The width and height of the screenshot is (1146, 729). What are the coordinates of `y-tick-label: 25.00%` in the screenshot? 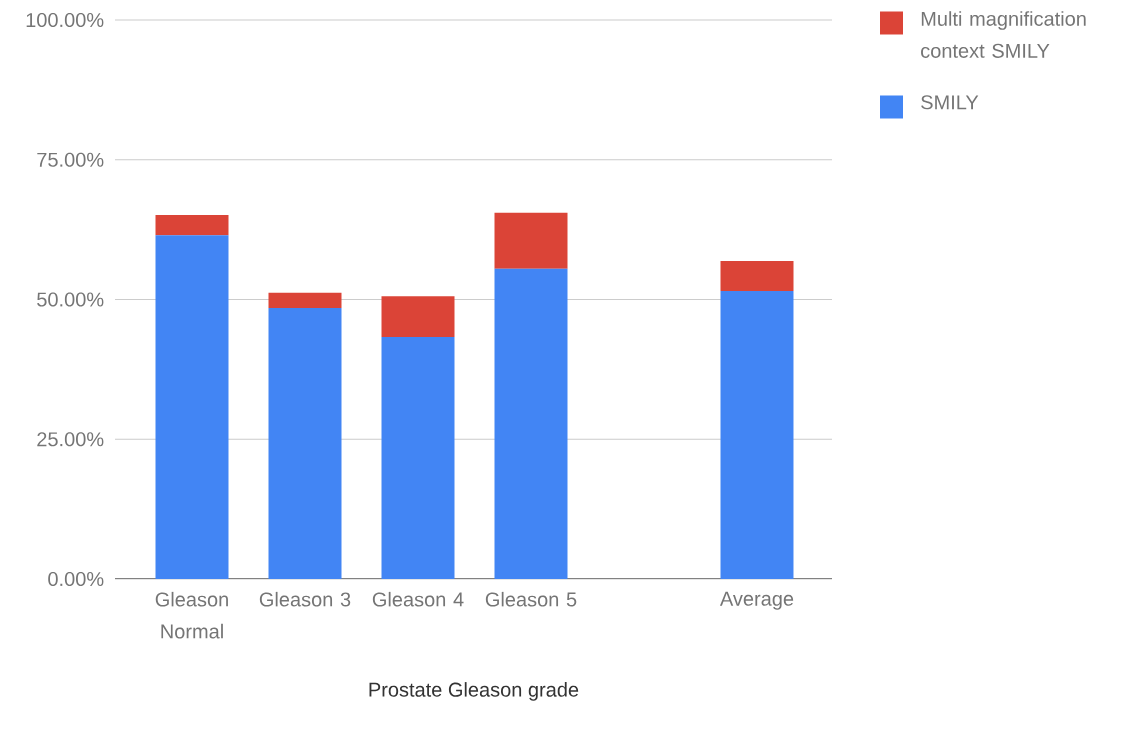 It's located at (70, 439).